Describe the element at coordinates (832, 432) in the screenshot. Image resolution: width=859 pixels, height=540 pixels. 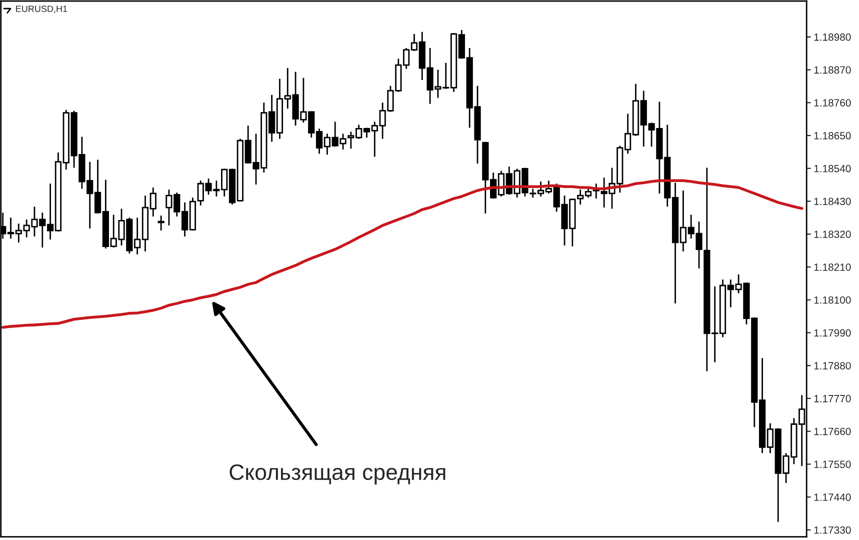
I see `y-tick-label: 1.17660` at that location.